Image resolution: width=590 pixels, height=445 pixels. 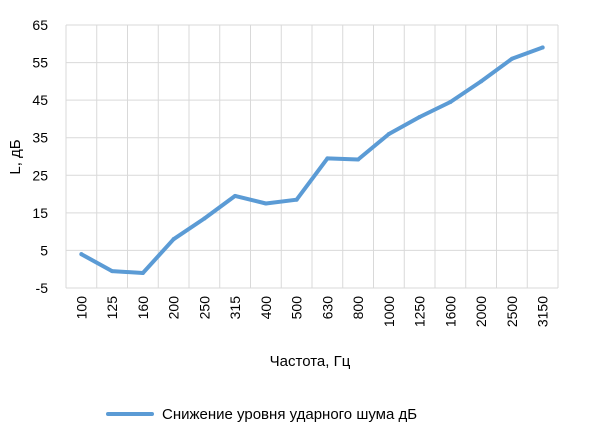 What do you see at coordinates (174, 308) in the screenshot?
I see `x-tick-label-3: 200` at bounding box center [174, 308].